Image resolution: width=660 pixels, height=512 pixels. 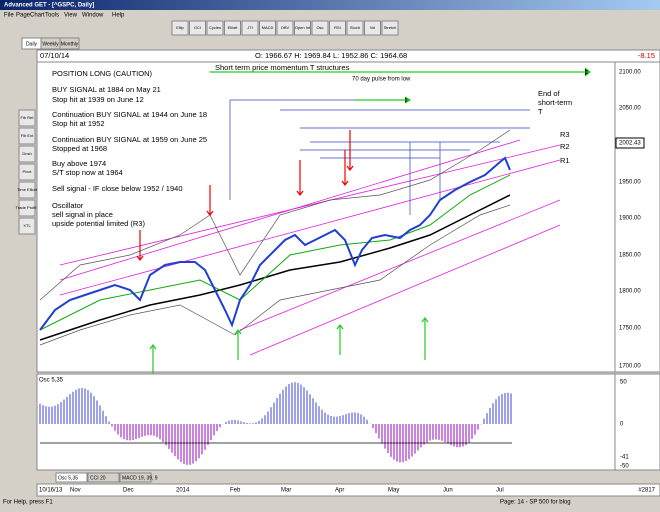 I want to click on annotation: End of, so click(x=549, y=93).